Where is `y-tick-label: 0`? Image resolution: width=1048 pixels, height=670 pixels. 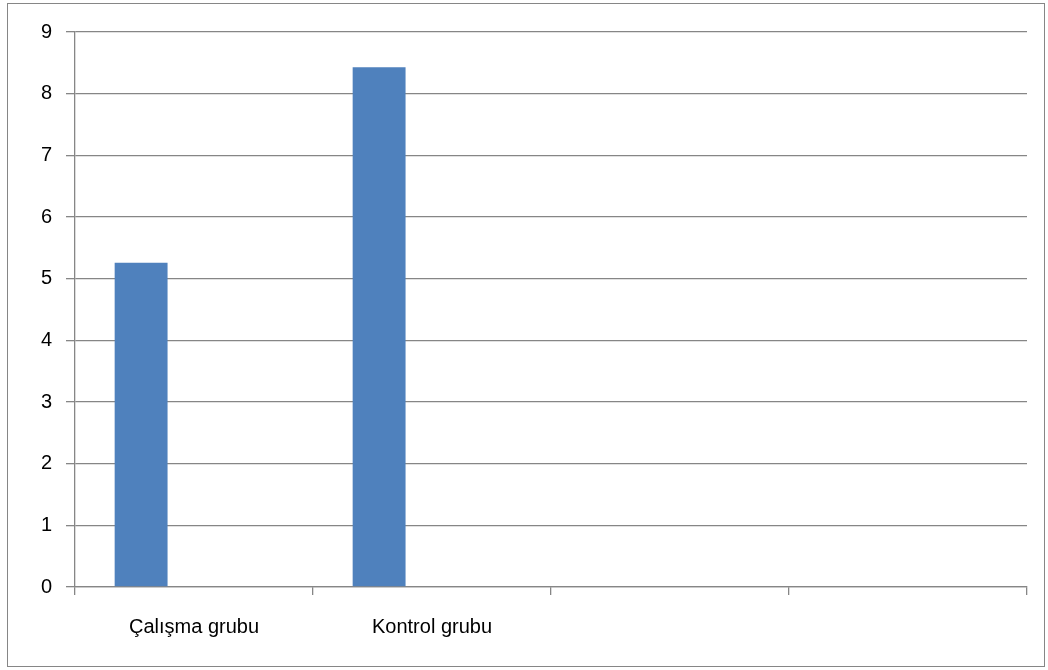
y-tick-label: 0 is located at coordinates (46, 585).